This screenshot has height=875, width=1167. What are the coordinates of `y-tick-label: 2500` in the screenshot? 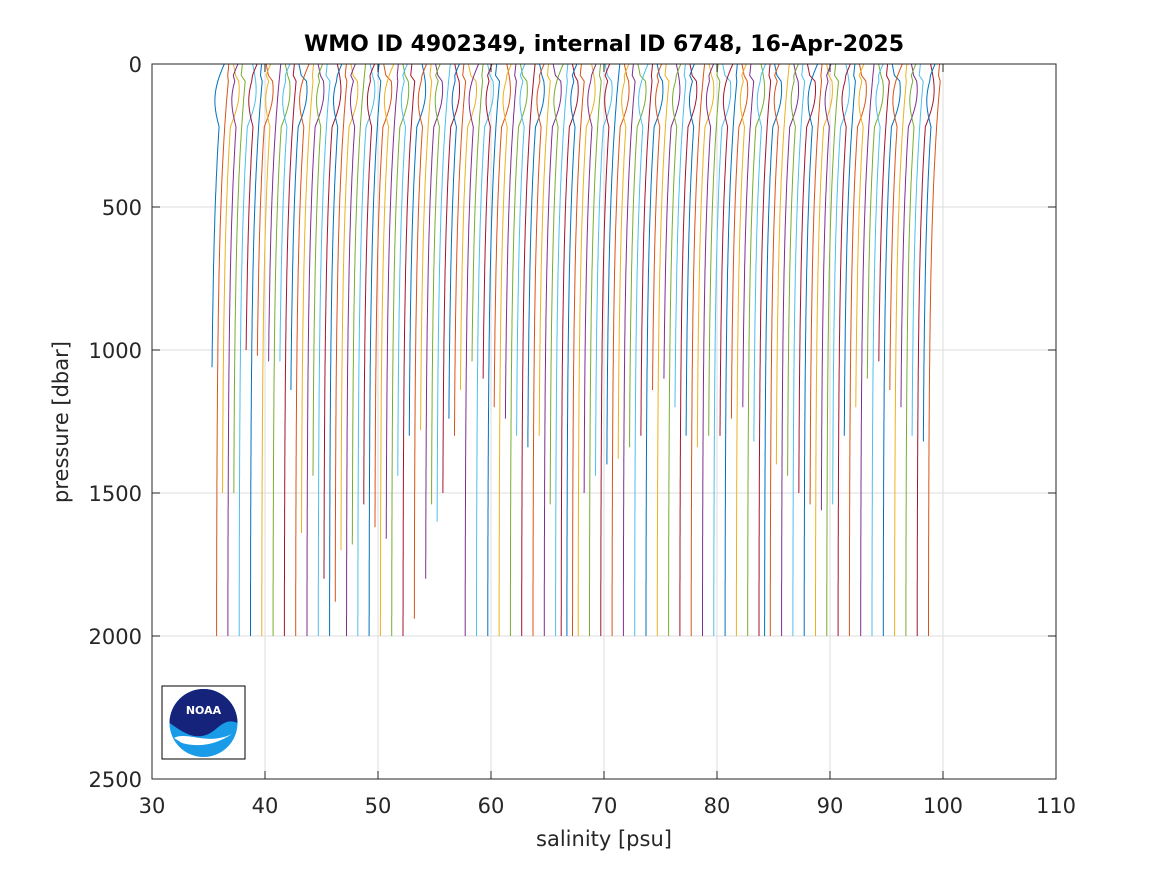 It's located at (115, 780).